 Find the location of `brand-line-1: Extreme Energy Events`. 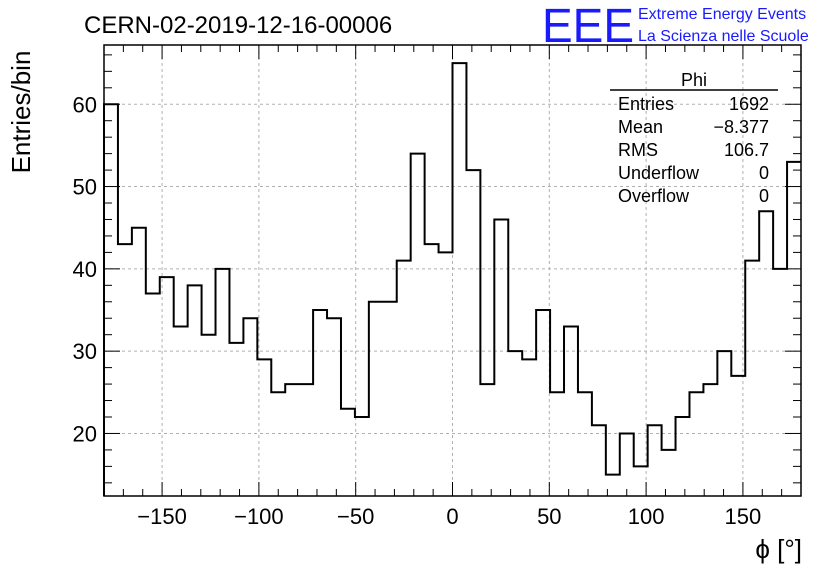

brand-line-1: Extreme Energy Events is located at coordinates (722, 14).